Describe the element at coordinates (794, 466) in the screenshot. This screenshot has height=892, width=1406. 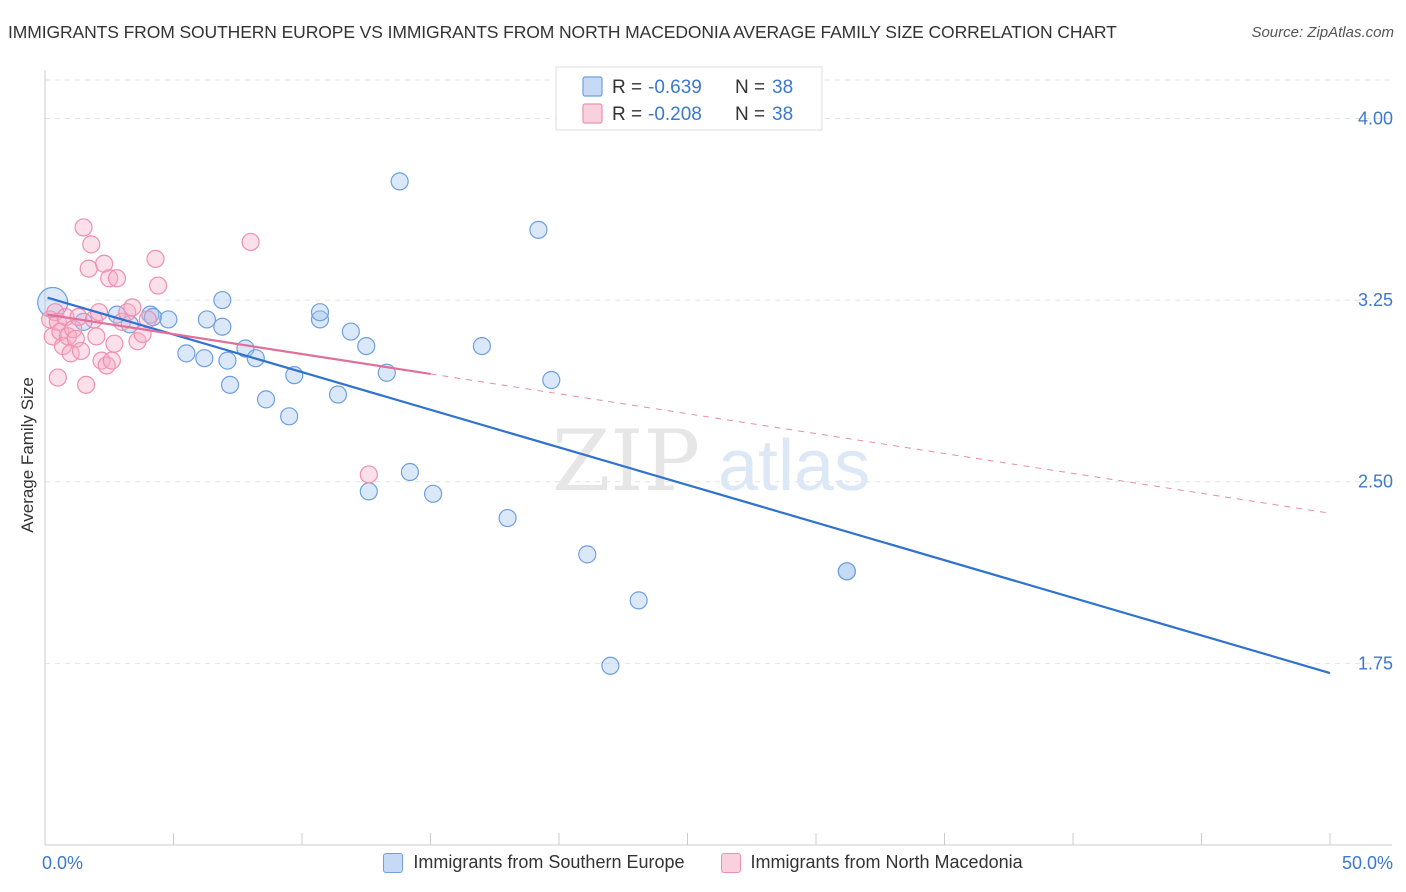
I see `watermark-atlas: atlas` at that location.